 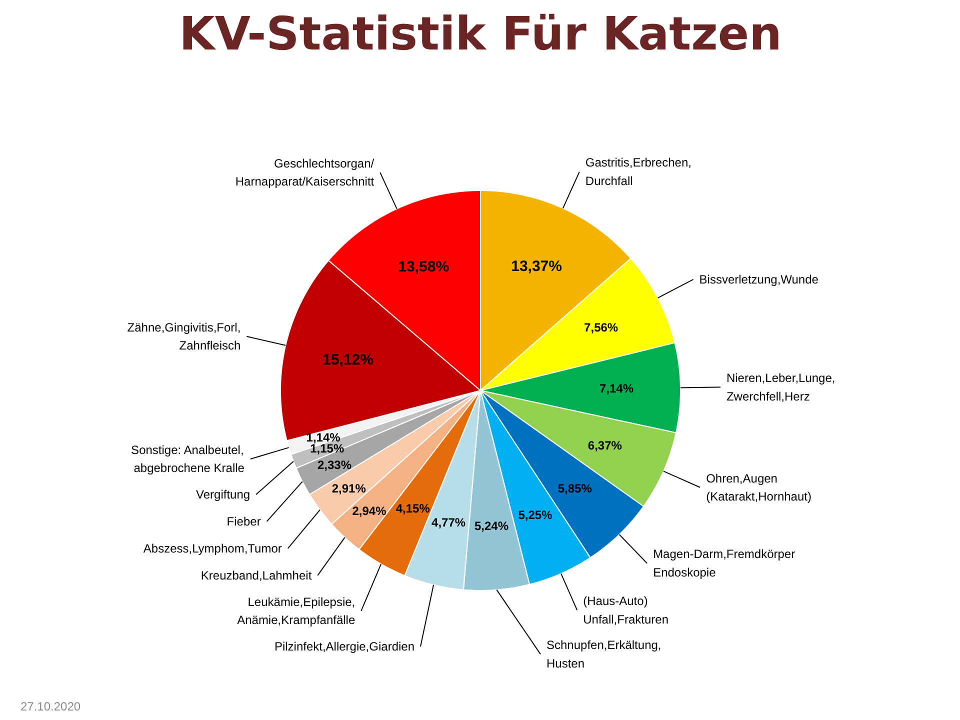 I want to click on data-label: 2,91%, so click(x=349, y=488).